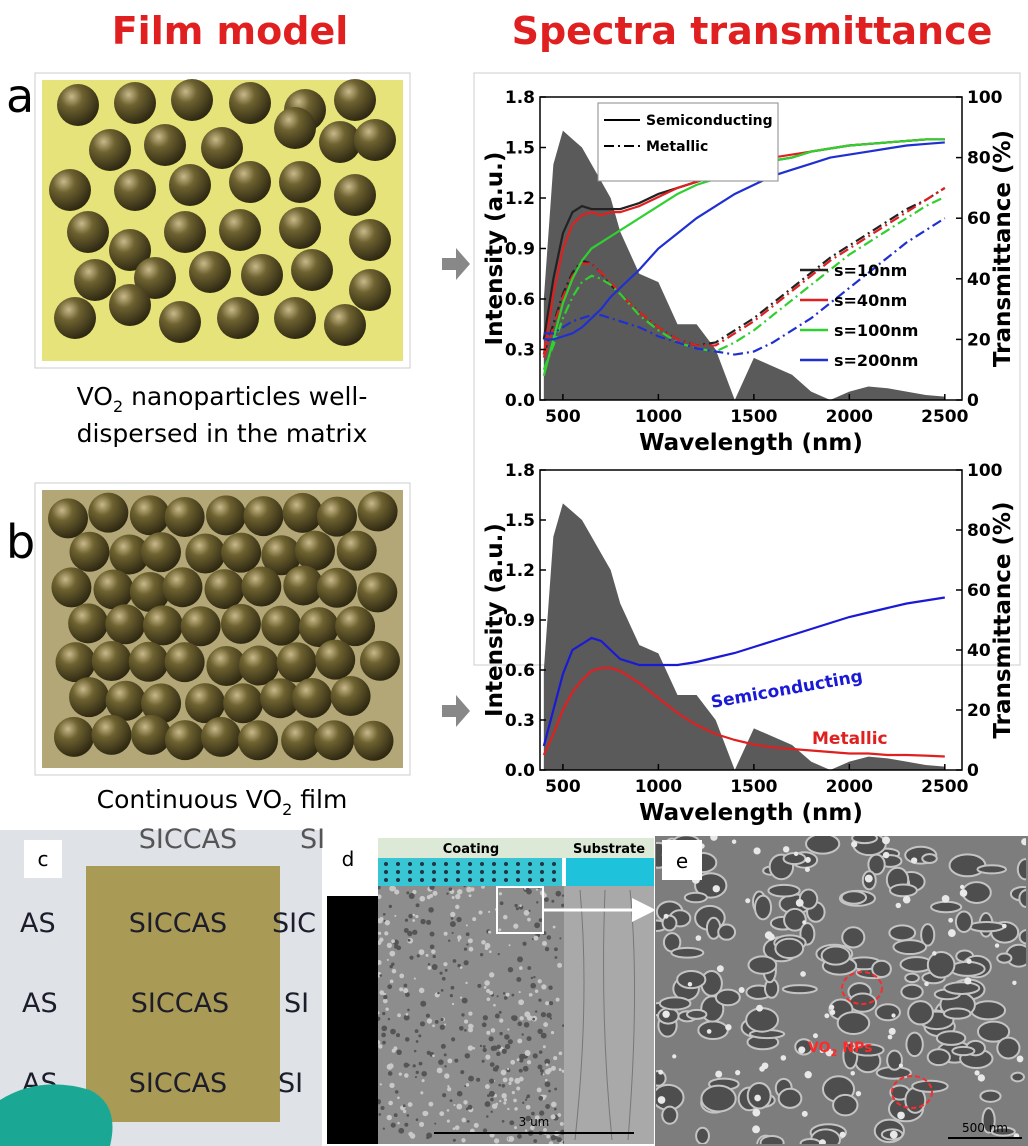 The image size is (1028, 1146). Describe the element at coordinates (1003, 248) in the screenshot. I see `y2-axis-label: Transmittance (%)` at that location.